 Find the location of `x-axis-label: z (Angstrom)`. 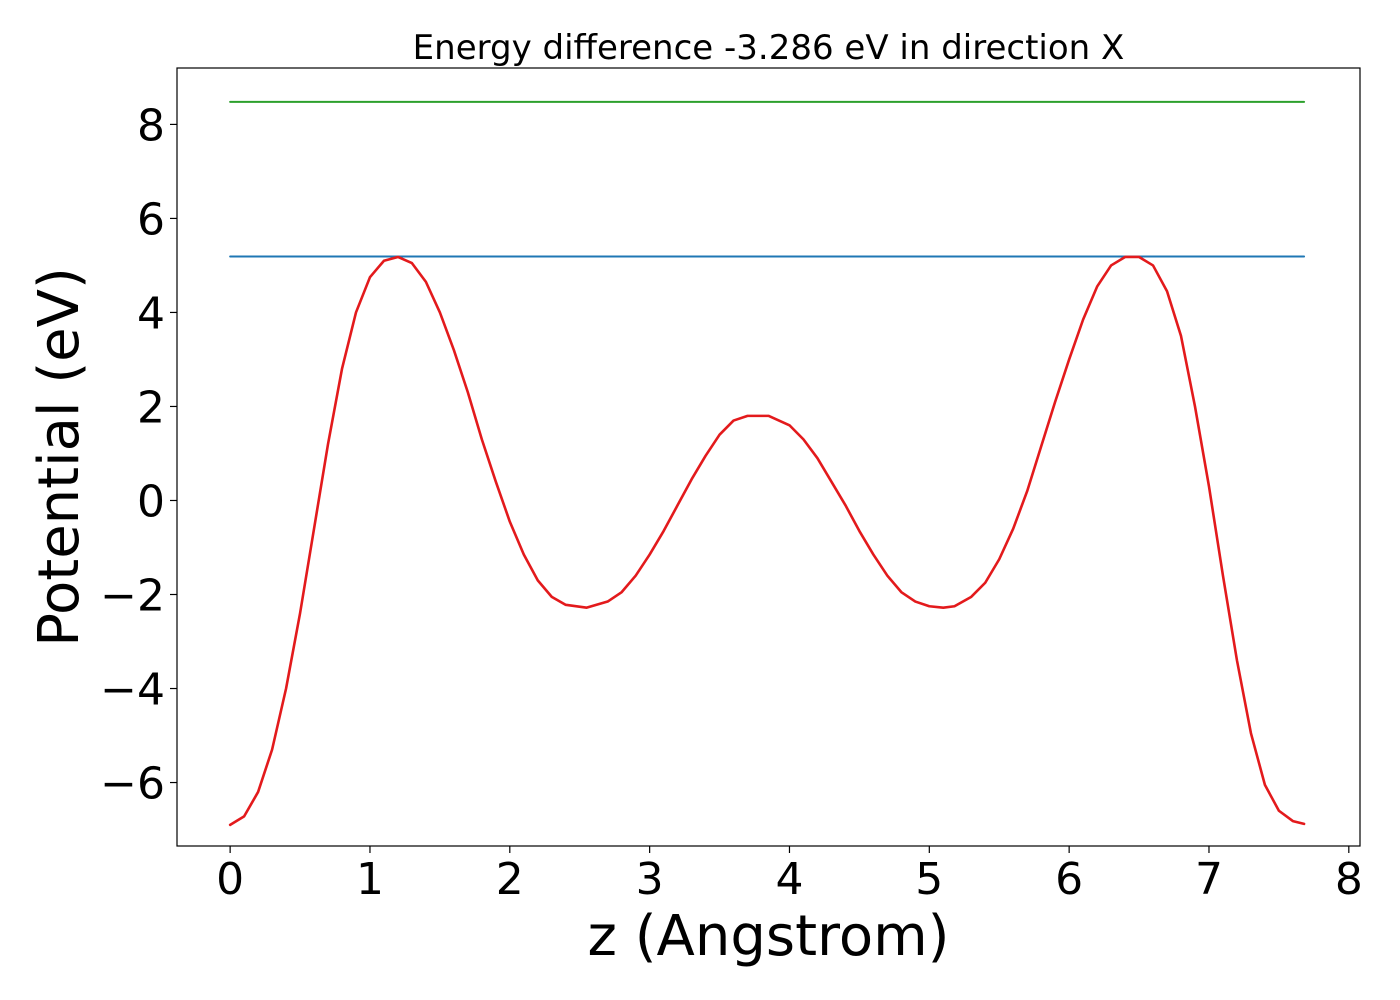

x-axis-label: z (Angstrom) is located at coordinates (769, 936).